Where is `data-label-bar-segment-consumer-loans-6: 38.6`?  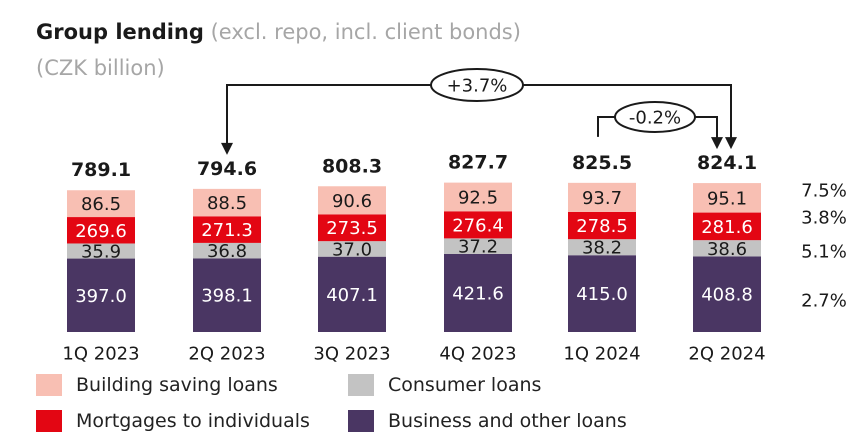
data-label-bar-segment-consumer-loans-6: 38.6 is located at coordinates (727, 249).